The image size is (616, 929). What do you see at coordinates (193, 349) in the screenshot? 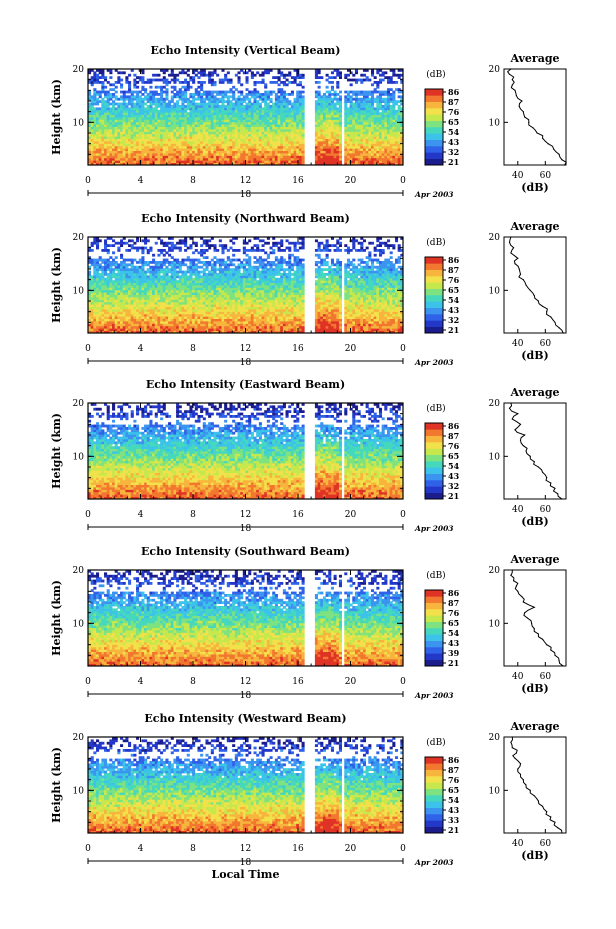
I see `x-tick-label: 8` at bounding box center [193, 349].